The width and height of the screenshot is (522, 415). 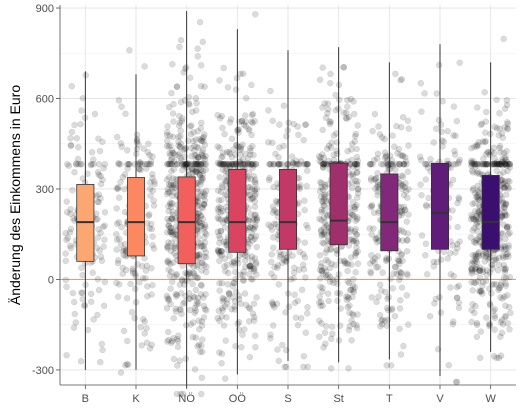 What do you see at coordinates (287, 399) in the screenshot?
I see `x-tick-label: S` at bounding box center [287, 399].